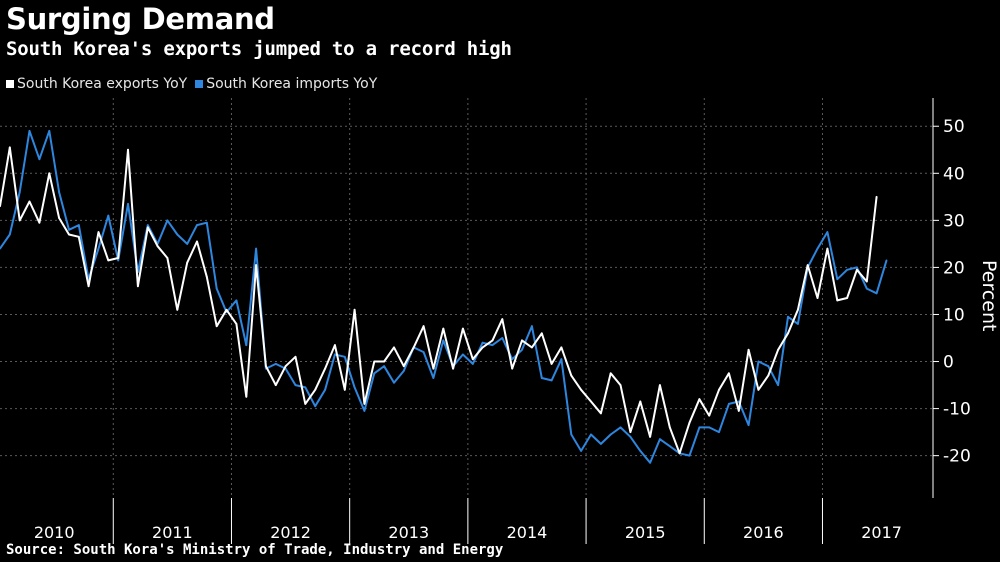 The height and width of the screenshot is (562, 1000). I want to click on x-tick-label: 2016, so click(763, 532).